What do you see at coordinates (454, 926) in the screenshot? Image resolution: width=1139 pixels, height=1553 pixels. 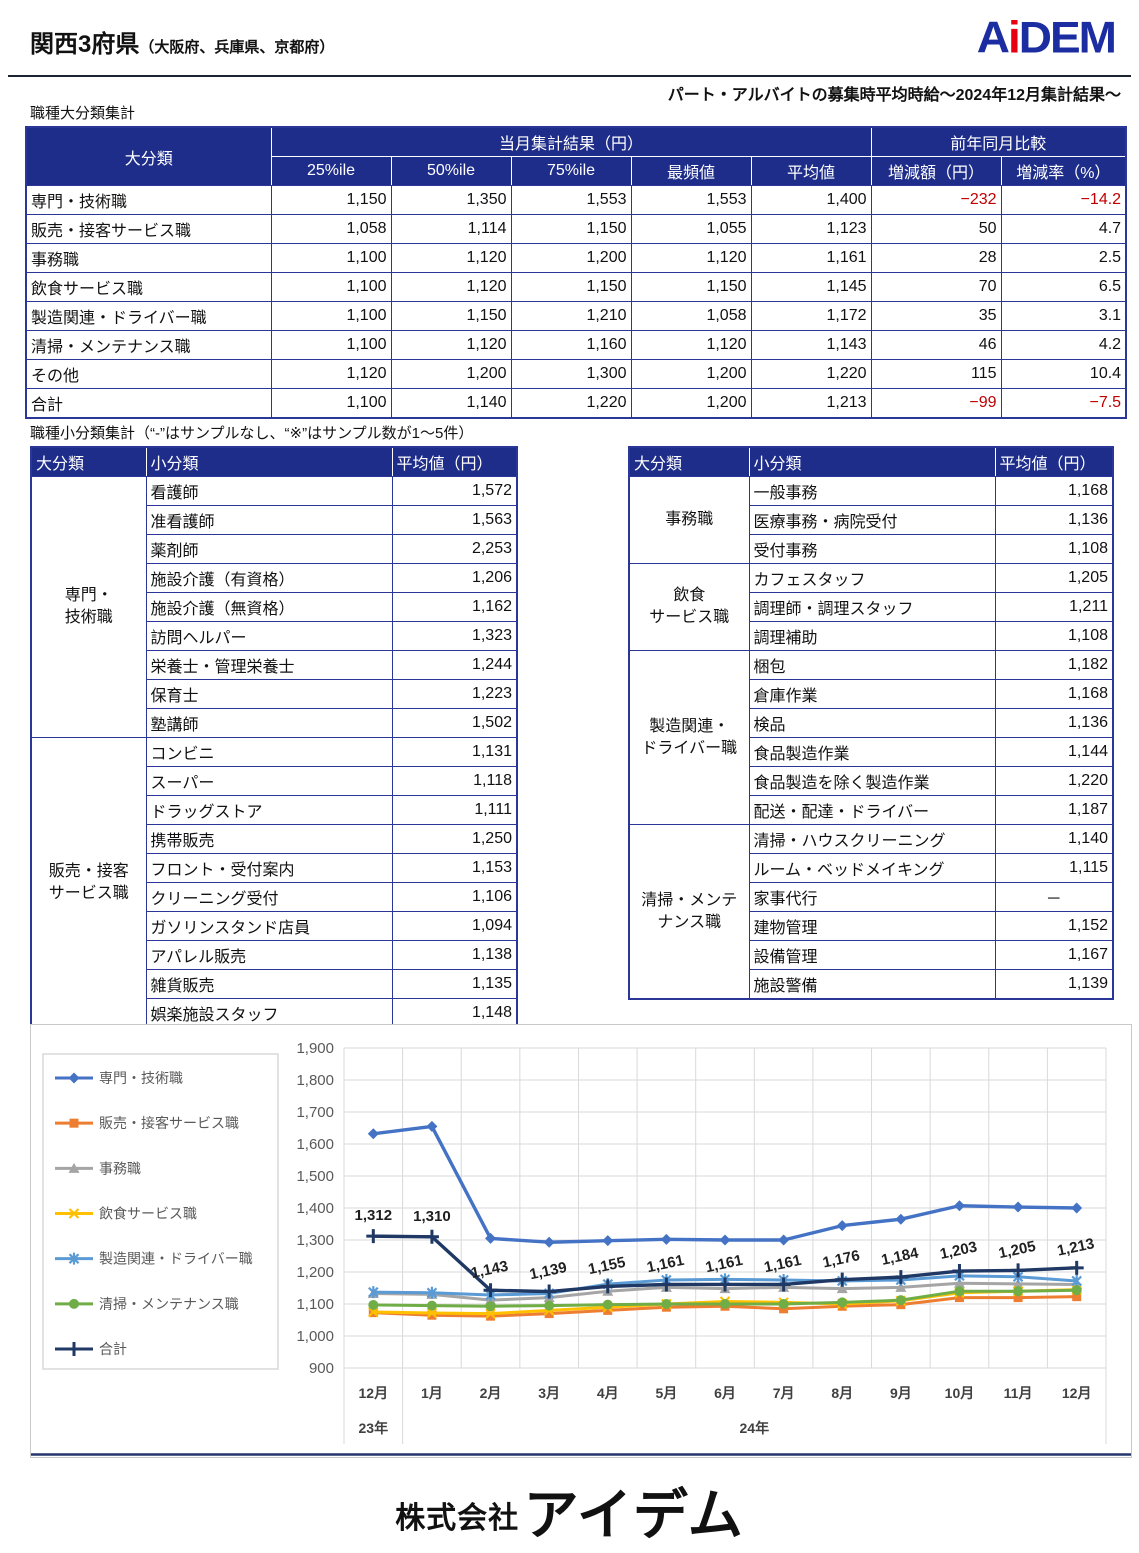 I see `value-cell: 1,094` at bounding box center [454, 926].